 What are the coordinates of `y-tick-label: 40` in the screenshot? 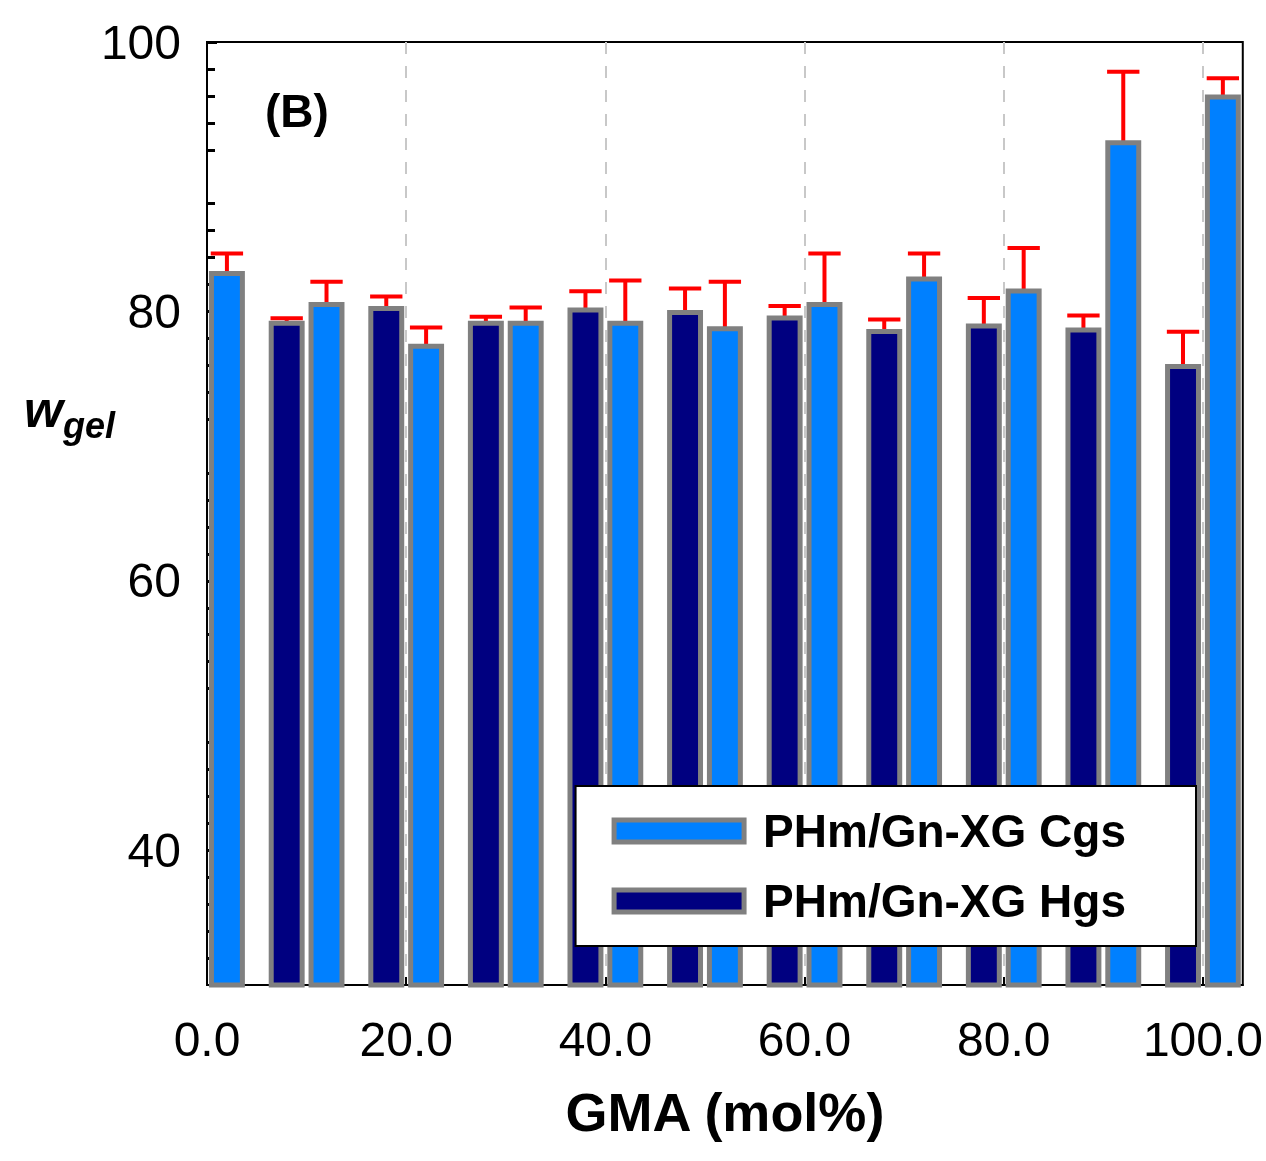 It's located at (154, 850).